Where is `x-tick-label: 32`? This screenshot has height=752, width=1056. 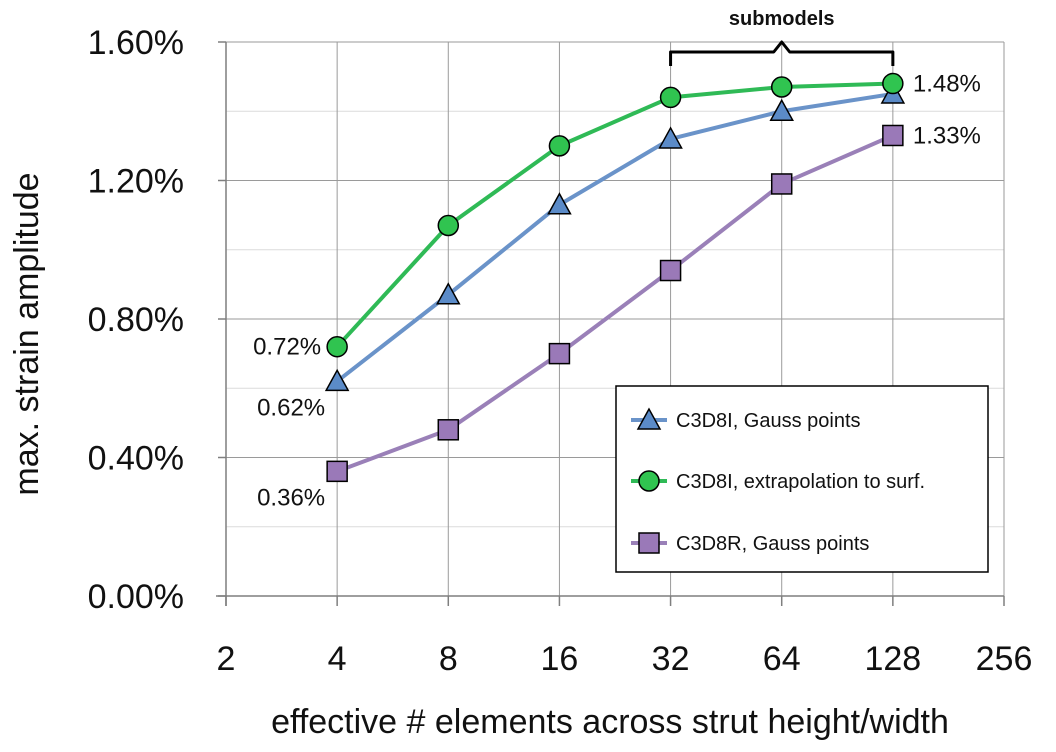
x-tick-label: 32 is located at coordinates (671, 659).